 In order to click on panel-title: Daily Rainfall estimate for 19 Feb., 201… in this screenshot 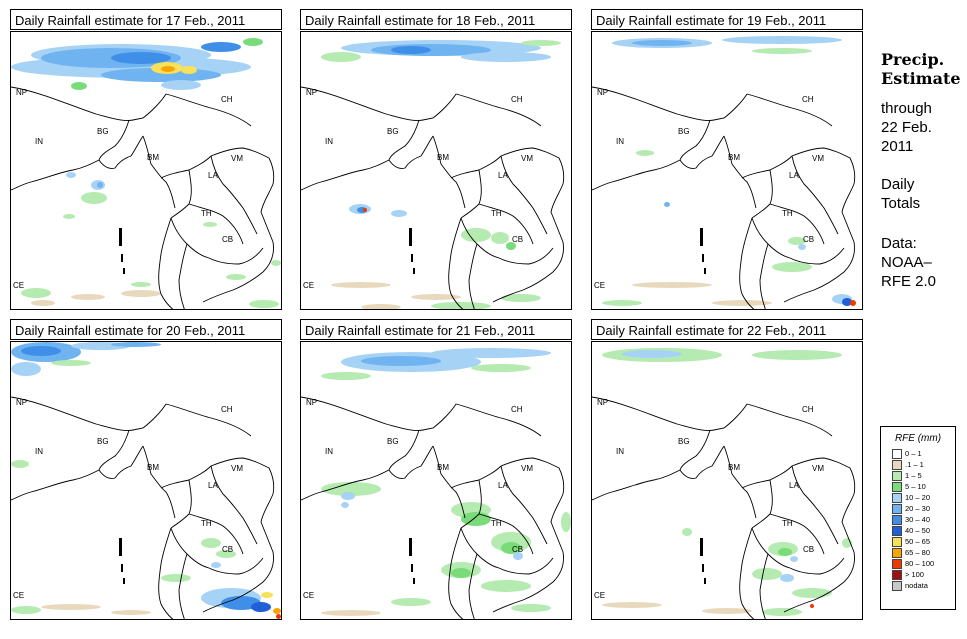, I will do `click(727, 19)`.